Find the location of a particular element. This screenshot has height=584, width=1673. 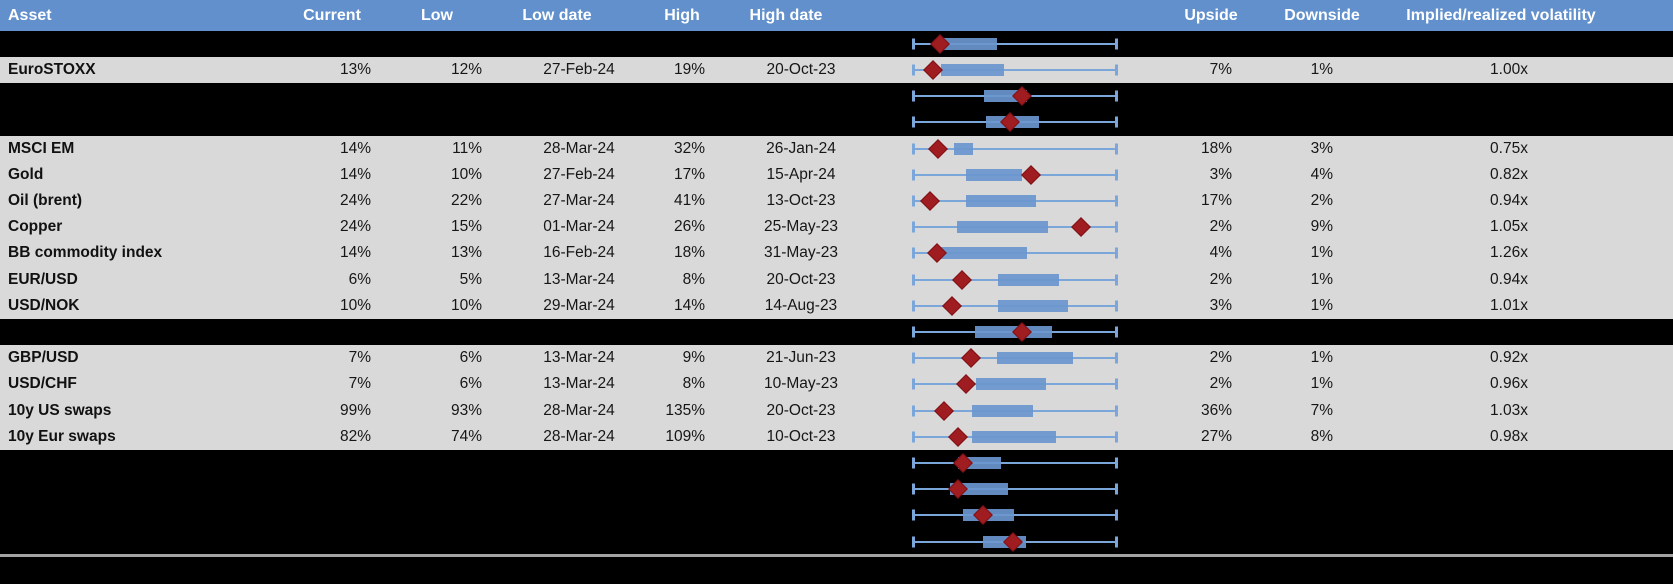

cell-current: 99% is located at coordinates (355, 410).